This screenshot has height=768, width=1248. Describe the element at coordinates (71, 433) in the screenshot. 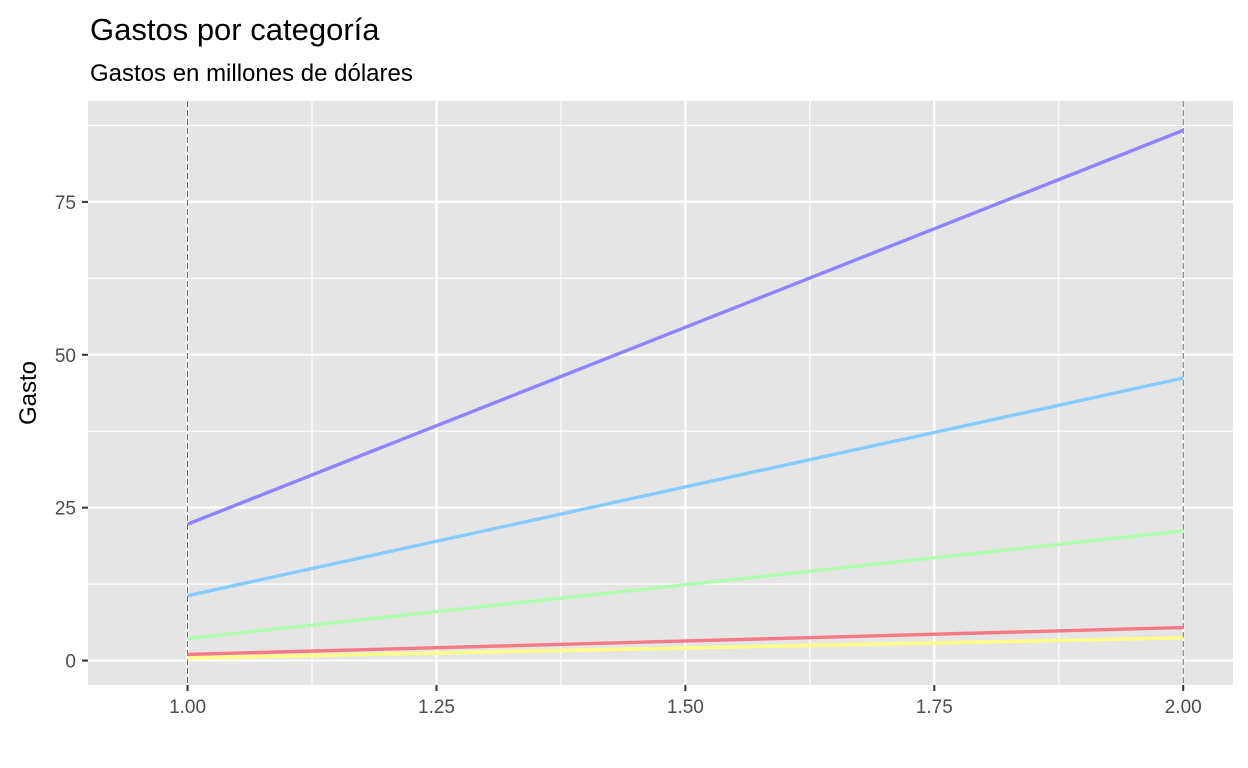

I see `y-axis: 0 25 50 75` at that location.